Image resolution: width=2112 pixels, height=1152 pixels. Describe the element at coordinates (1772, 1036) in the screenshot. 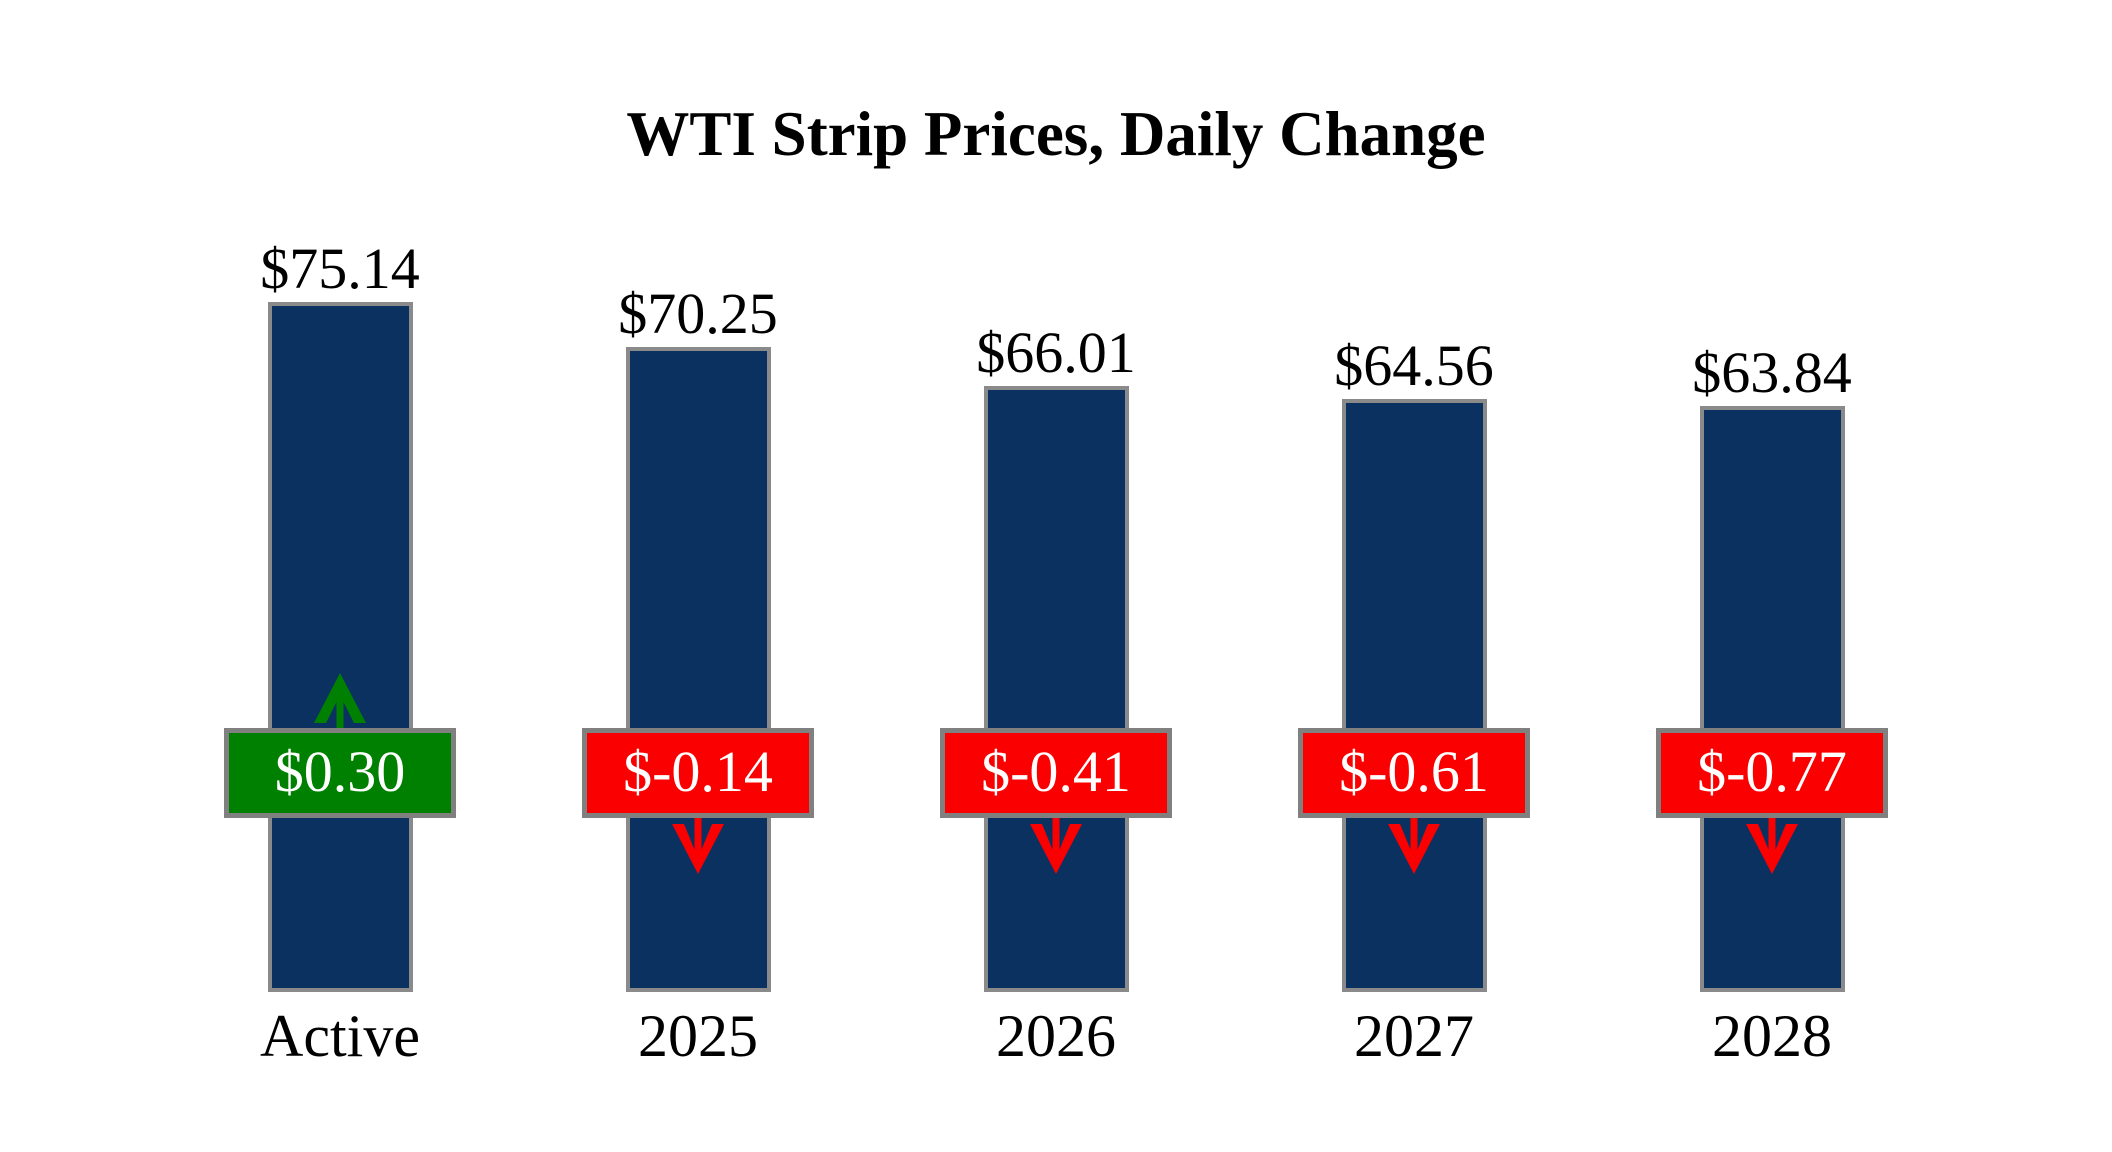

I see `bar-category-label: 2028` at that location.